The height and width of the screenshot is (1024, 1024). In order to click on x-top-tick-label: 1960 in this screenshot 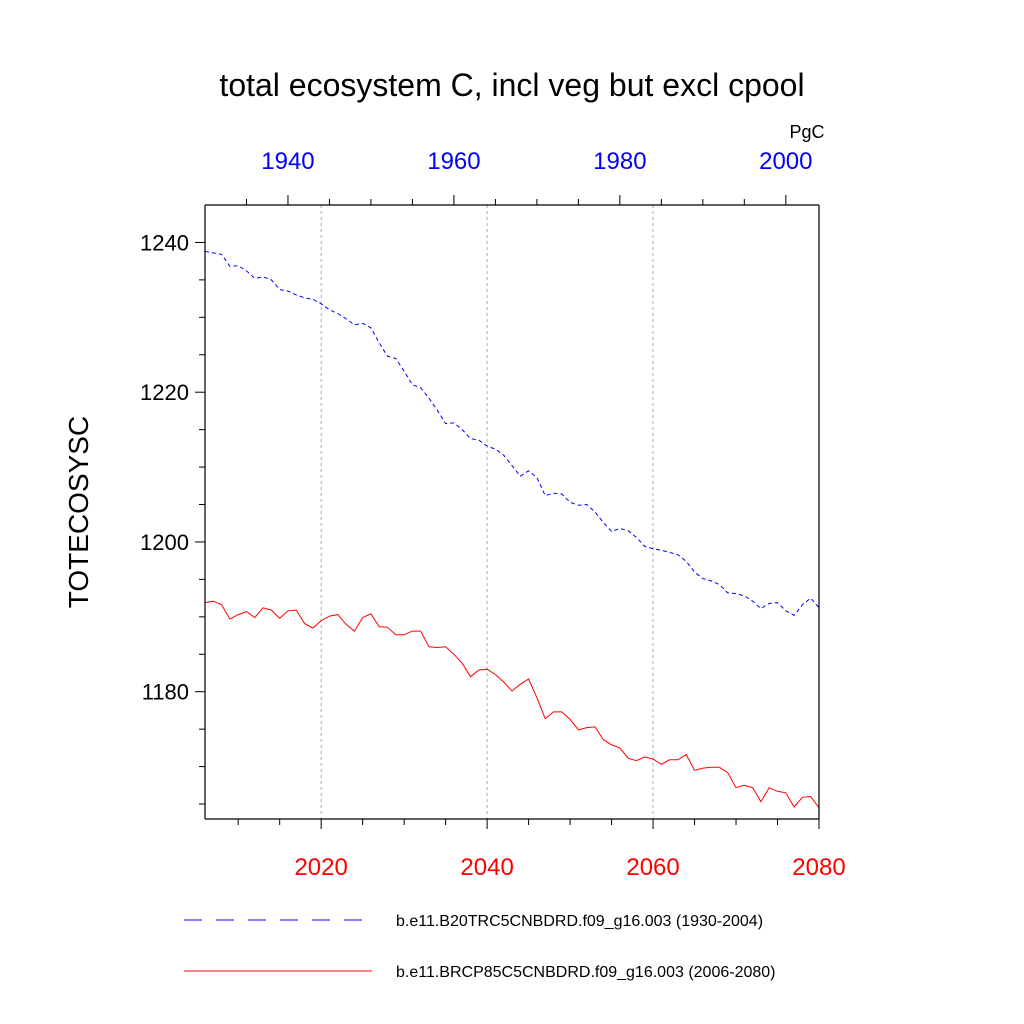, I will do `click(453, 161)`.